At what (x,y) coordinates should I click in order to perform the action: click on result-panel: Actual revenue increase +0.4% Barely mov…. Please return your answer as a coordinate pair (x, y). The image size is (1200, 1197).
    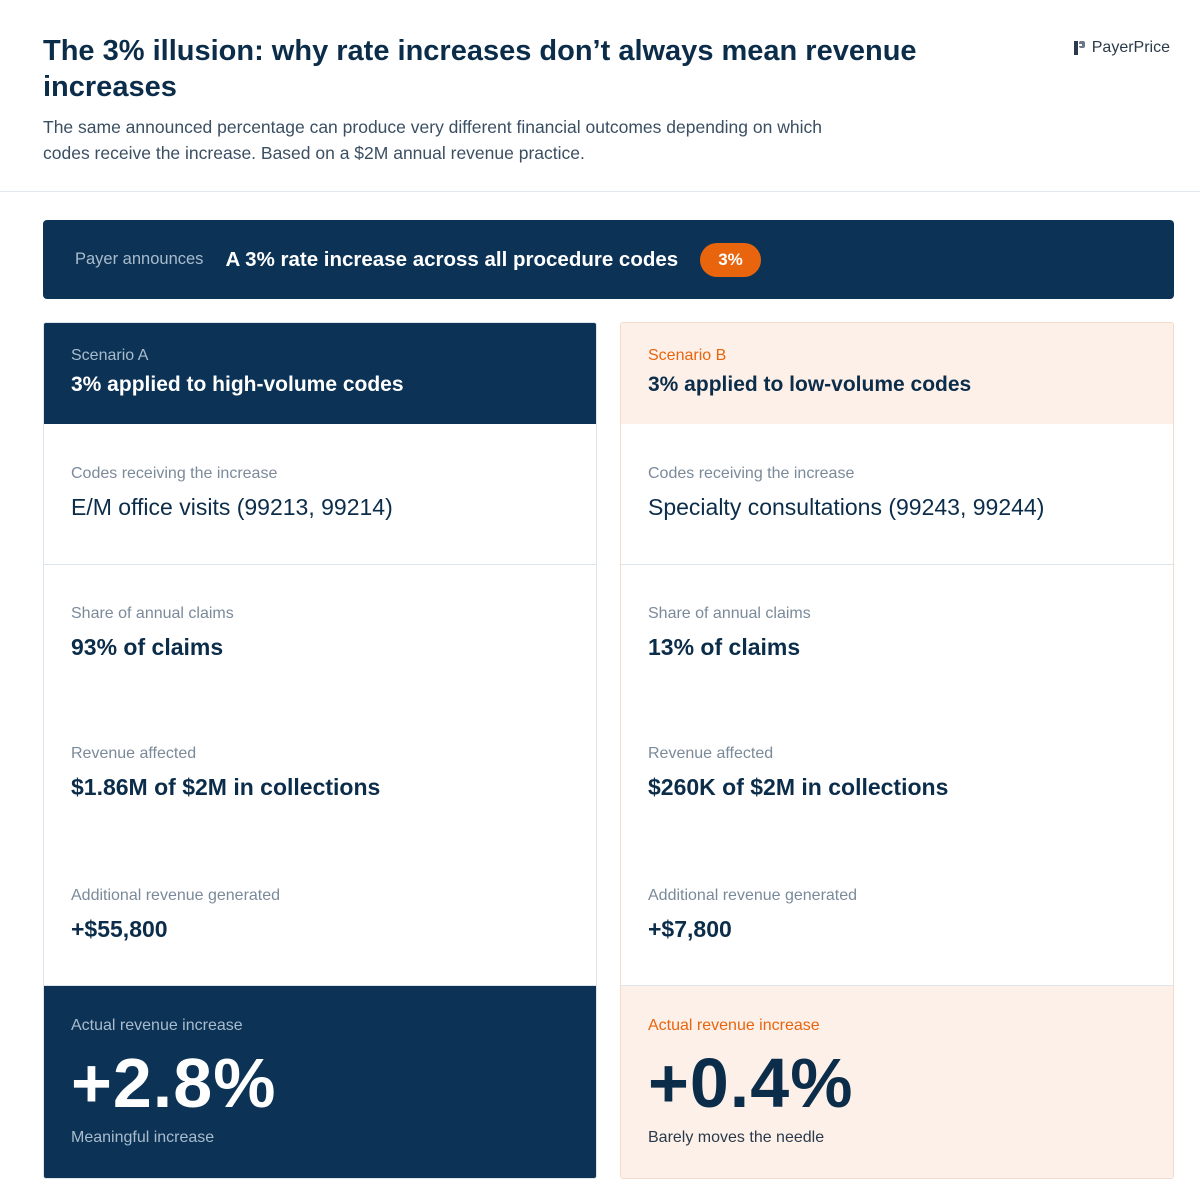
    Looking at the image, I should click on (897, 1082).